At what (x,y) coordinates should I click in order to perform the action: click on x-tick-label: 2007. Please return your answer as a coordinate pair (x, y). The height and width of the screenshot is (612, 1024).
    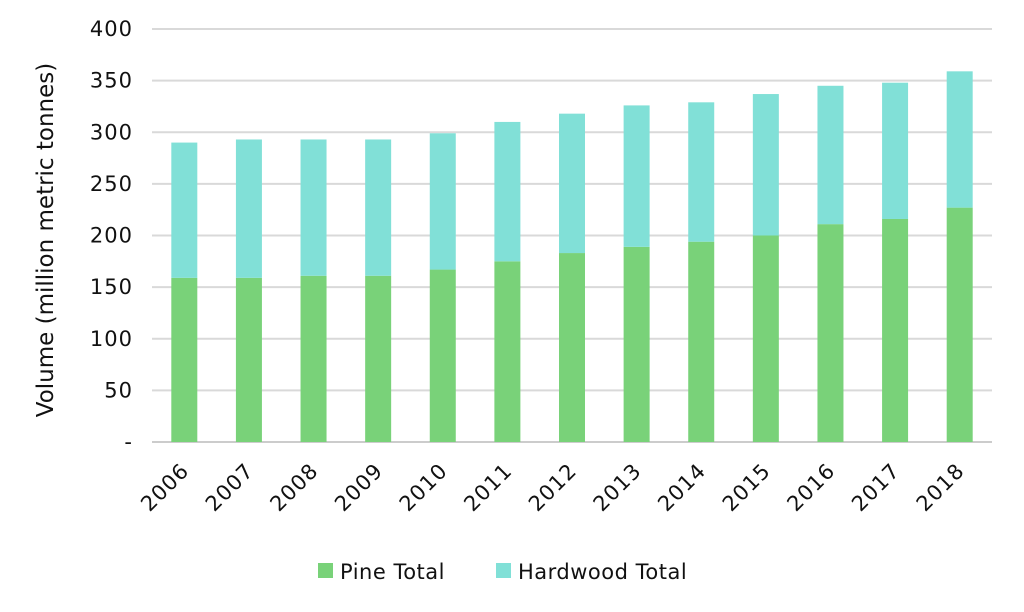
    Looking at the image, I should click on (230, 488).